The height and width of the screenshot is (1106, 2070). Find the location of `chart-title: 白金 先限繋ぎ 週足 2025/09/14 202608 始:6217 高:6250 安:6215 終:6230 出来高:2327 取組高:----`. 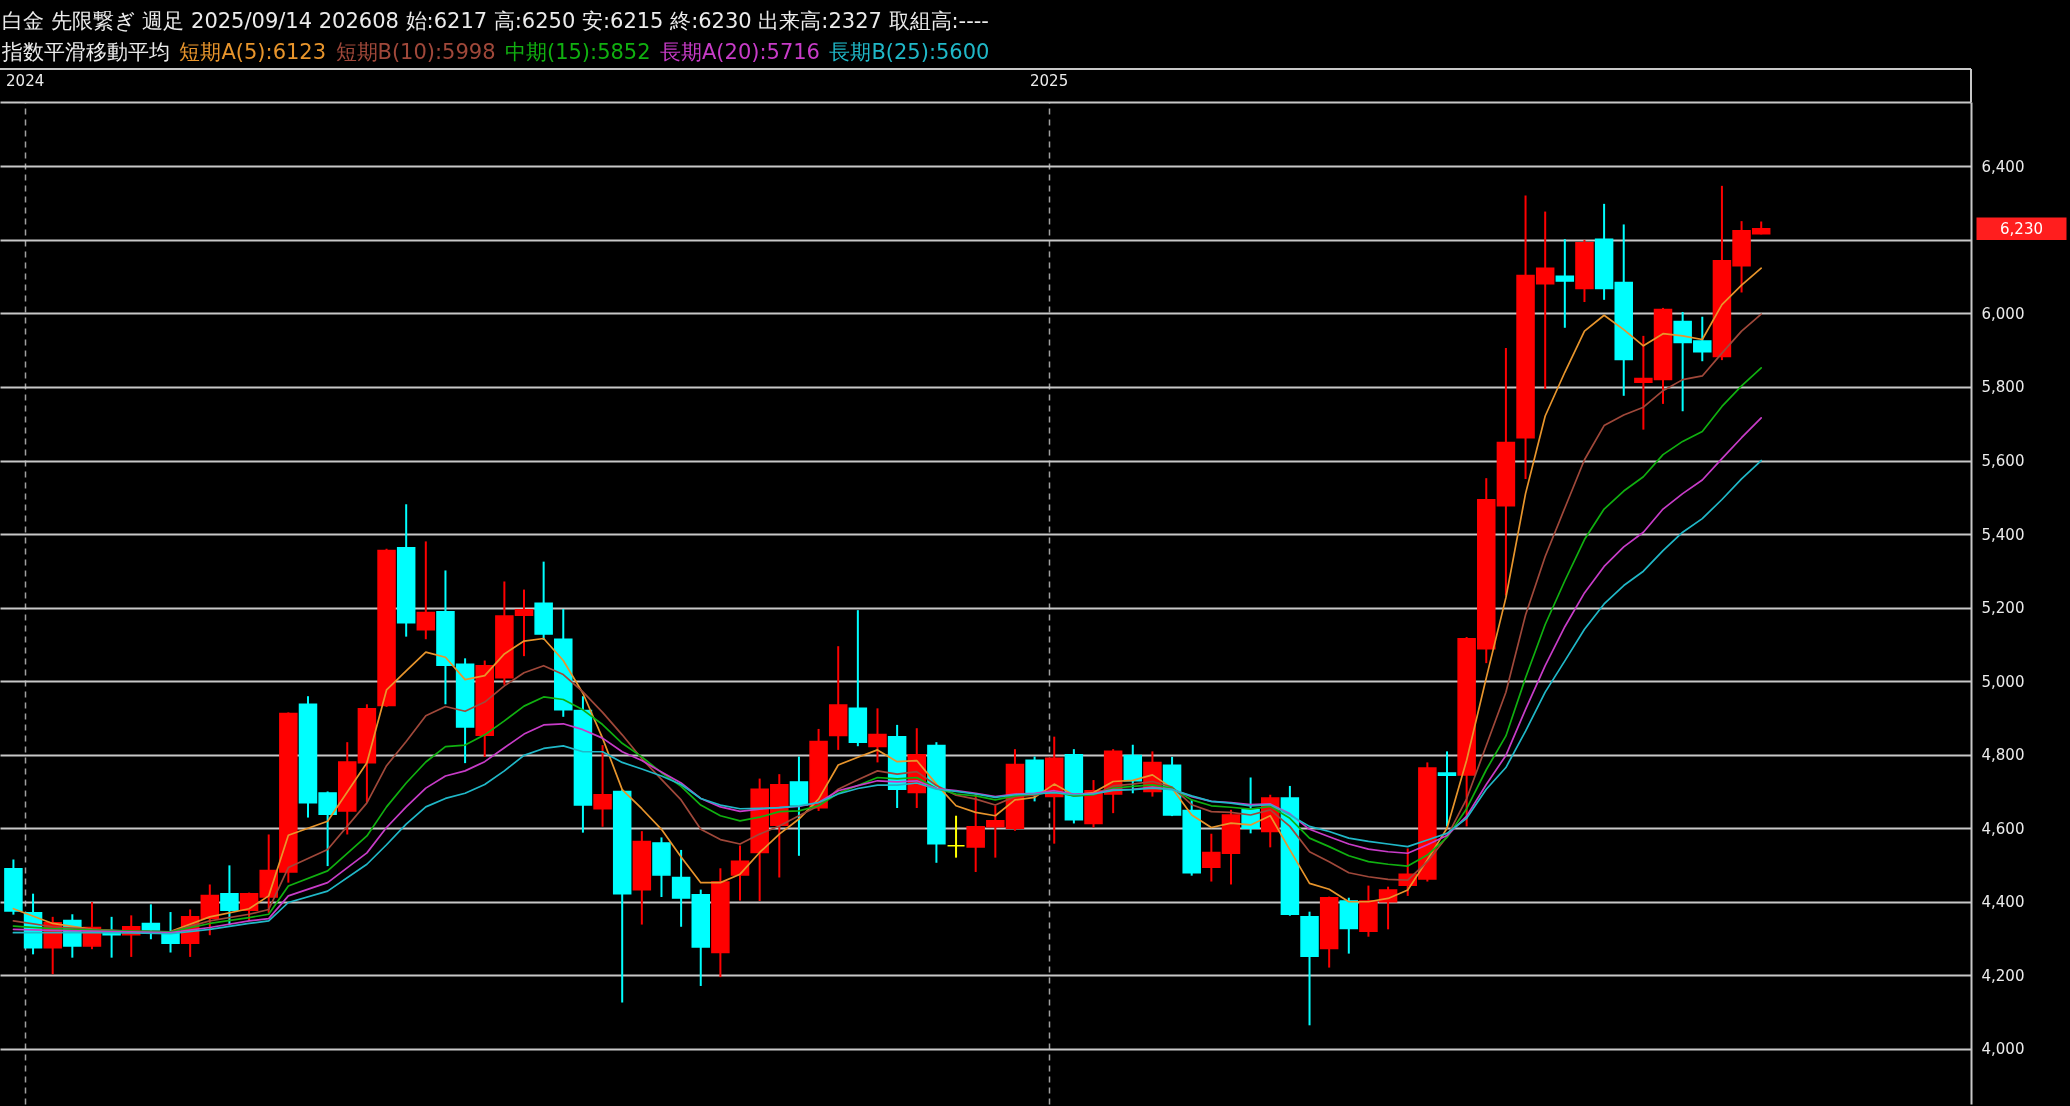

chart-title: 白金 先限繋ぎ 週足 2025/09/14 202608 始:6217 高:6250 安:6215 終:6230 出来高:2327 取組高:---- is located at coordinates (495, 21).